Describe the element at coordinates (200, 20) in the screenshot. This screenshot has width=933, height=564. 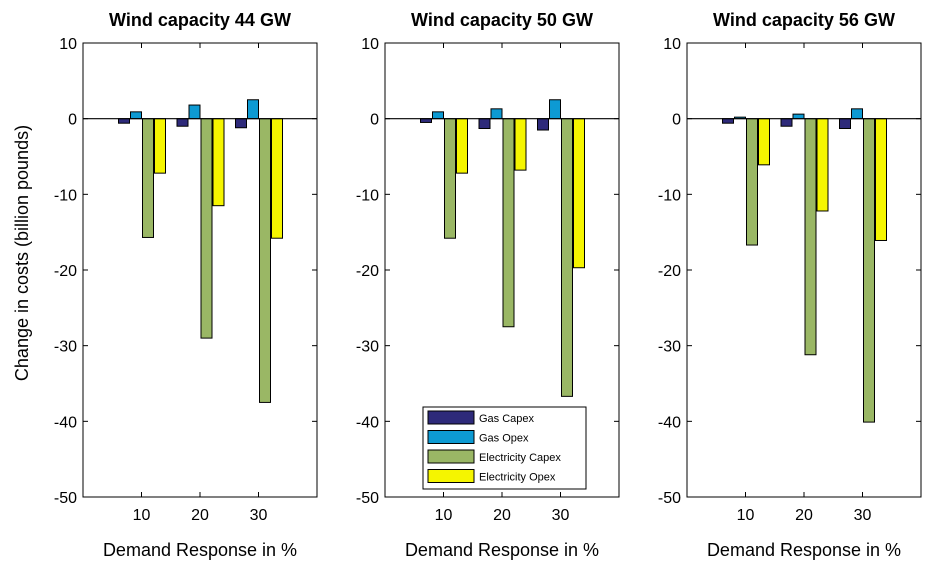
I see `chart-title: Wind capacity 44 GW` at that location.